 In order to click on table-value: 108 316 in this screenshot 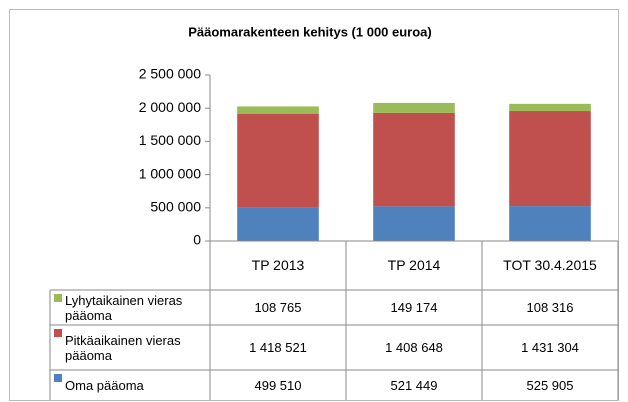, I will do `click(550, 307)`.